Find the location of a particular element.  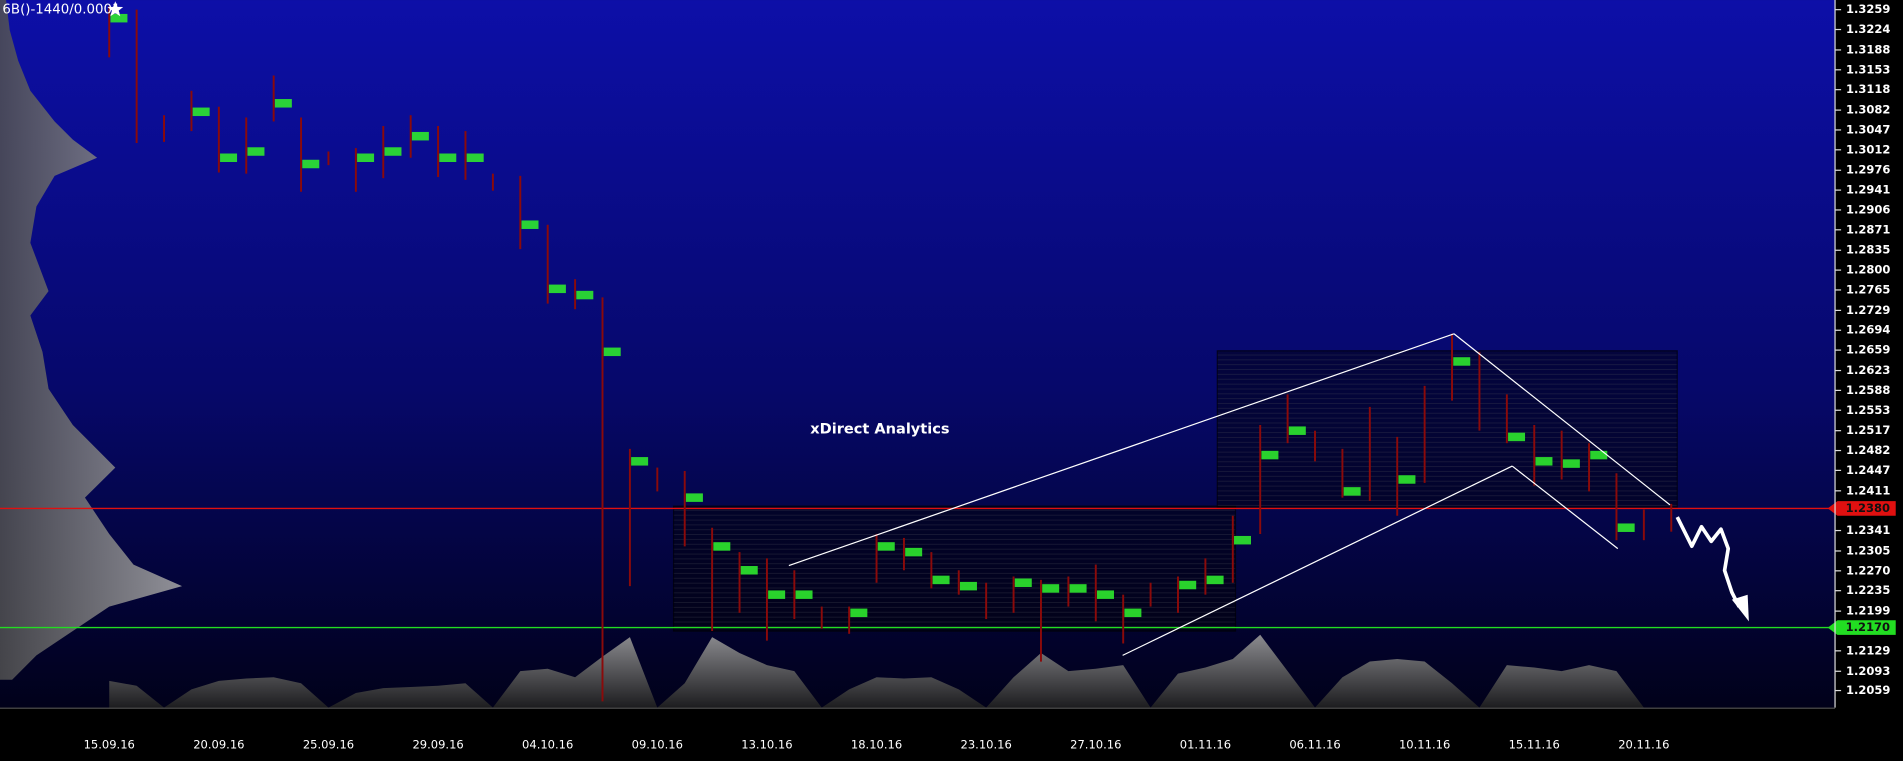

y-tick-label: 1.2871 is located at coordinates (1868, 229).